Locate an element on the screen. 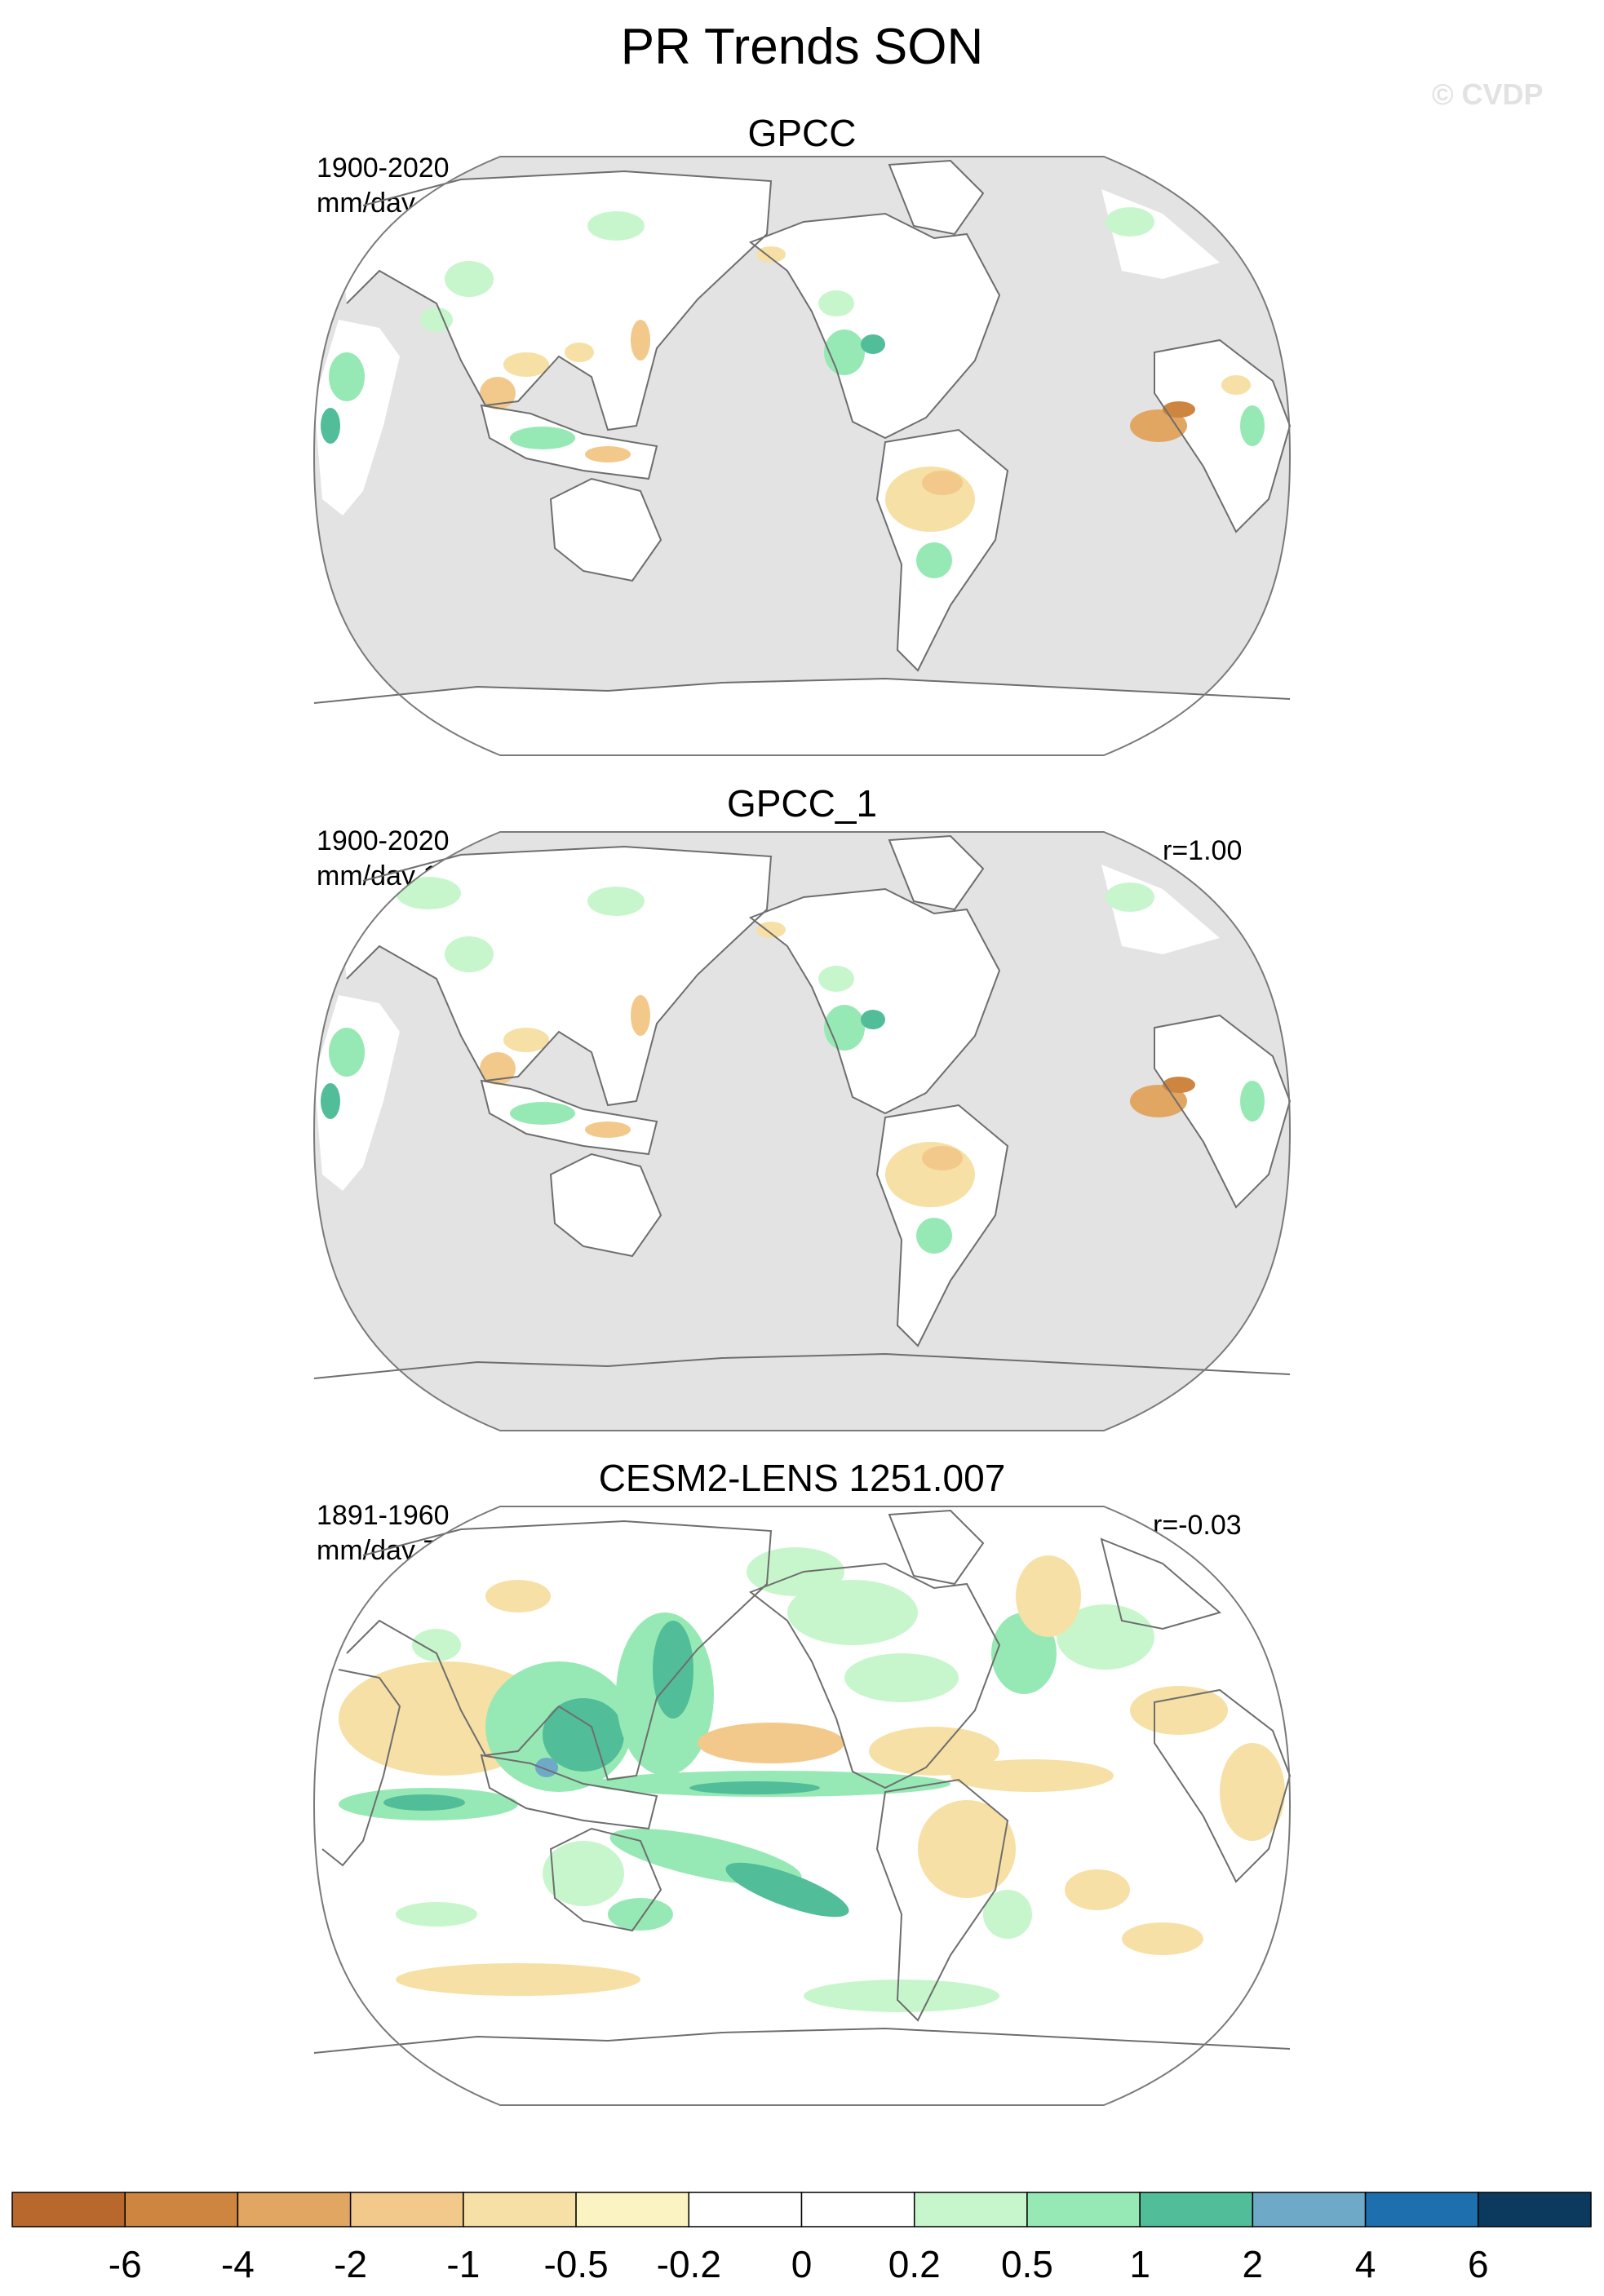 Image resolution: width=1604 pixels, height=2296 pixels. colorbar-tick-label: 0.5 is located at coordinates (1027, 2264).